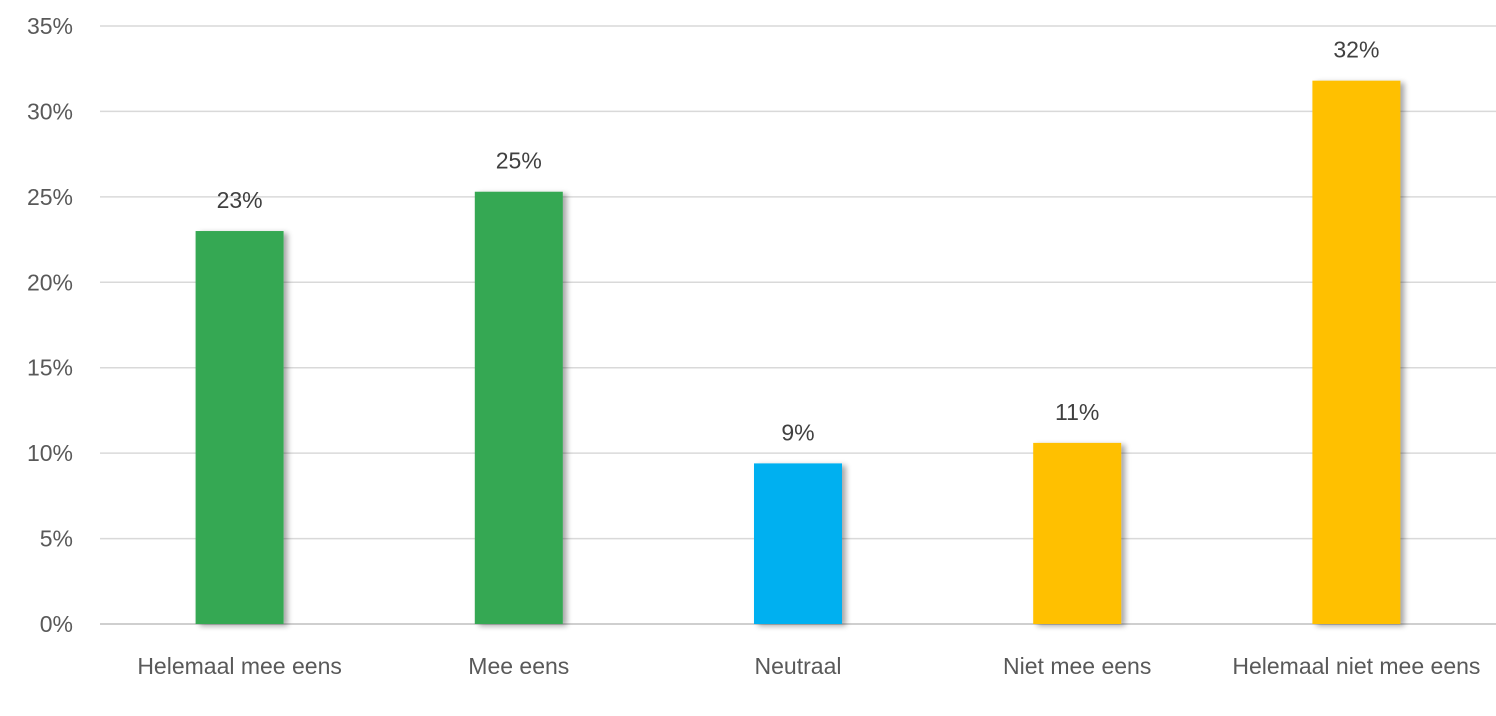  I want to click on y-axis-tick-labels: 0% 5% 10% 15% 20% 25% 30% 35%, so click(50, 325).